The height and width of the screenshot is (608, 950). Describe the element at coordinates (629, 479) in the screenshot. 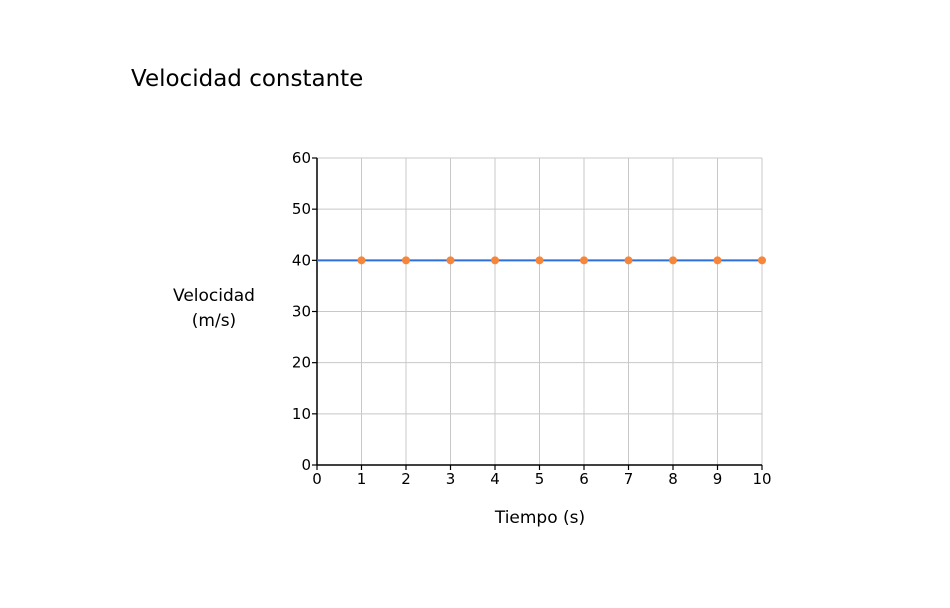

I see `x-tick-label: 7` at that location.